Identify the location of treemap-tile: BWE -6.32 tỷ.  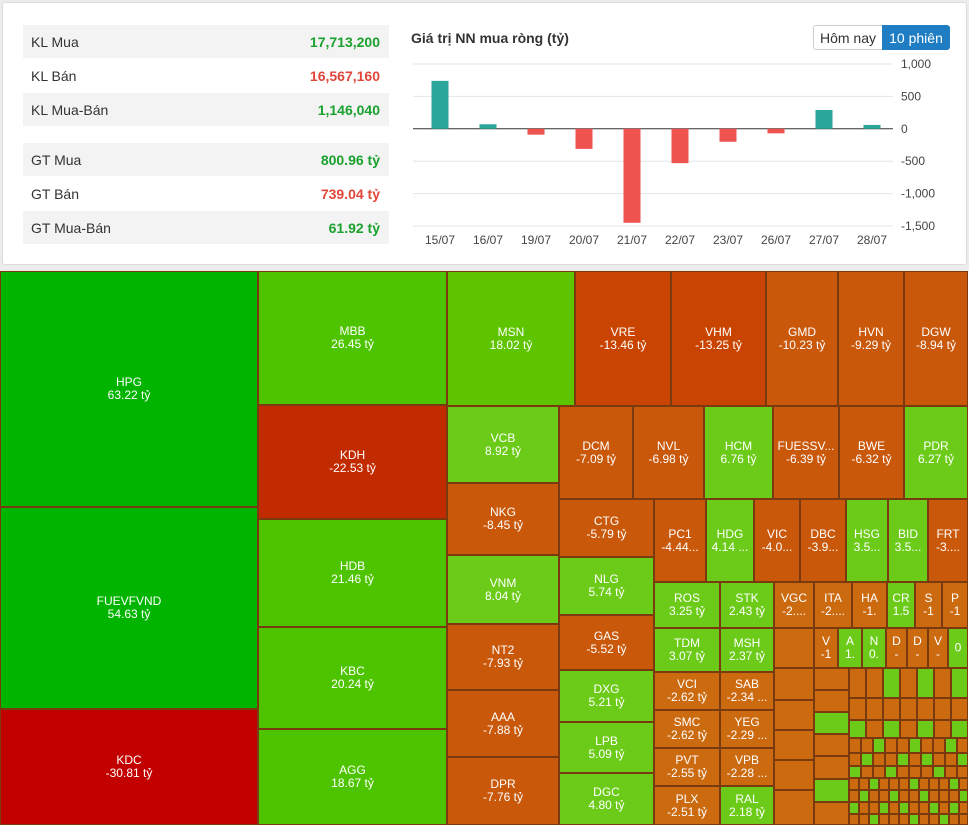
(871, 452).